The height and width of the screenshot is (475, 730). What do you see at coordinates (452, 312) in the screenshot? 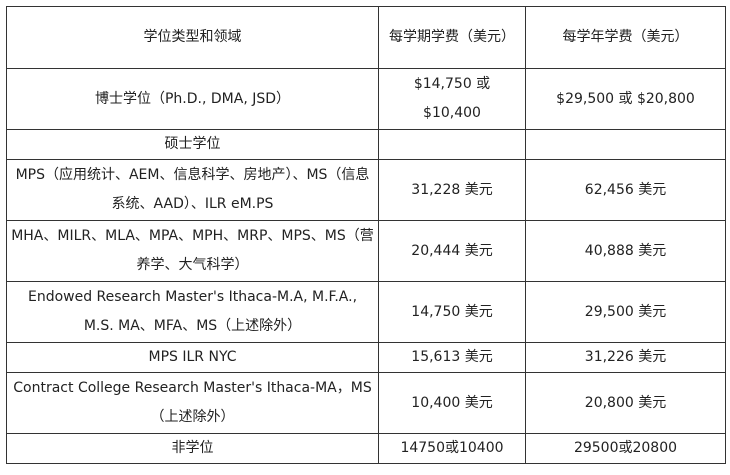
I see `semester-fee-cell: 14,750 美元` at bounding box center [452, 312].